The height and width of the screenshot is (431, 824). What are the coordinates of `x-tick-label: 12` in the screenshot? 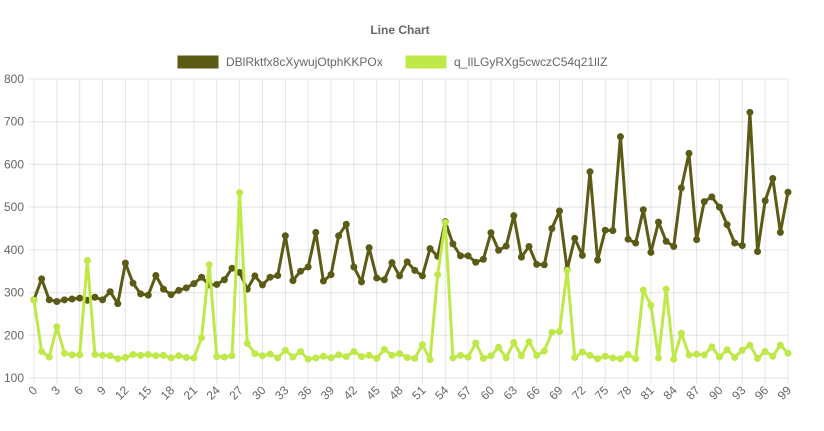 It's located at (122, 393).